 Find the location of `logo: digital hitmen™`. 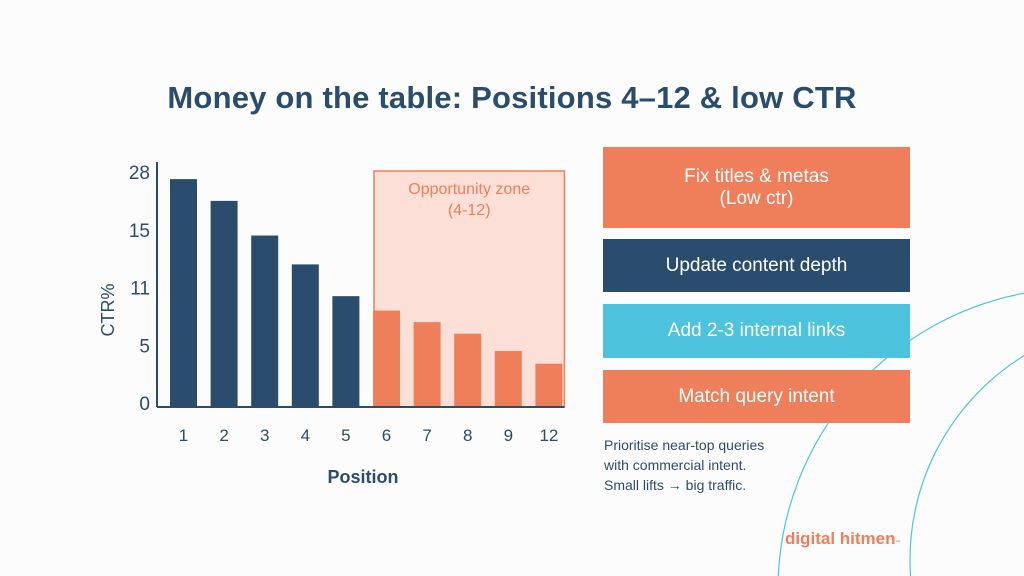

logo: digital hitmen™ is located at coordinates (843, 539).